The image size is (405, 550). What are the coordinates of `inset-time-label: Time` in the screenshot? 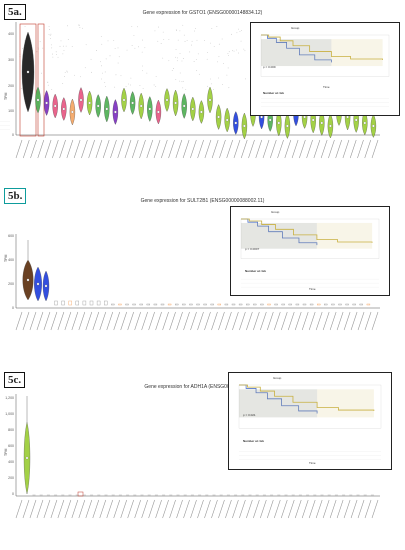 It's located at (312, 289).